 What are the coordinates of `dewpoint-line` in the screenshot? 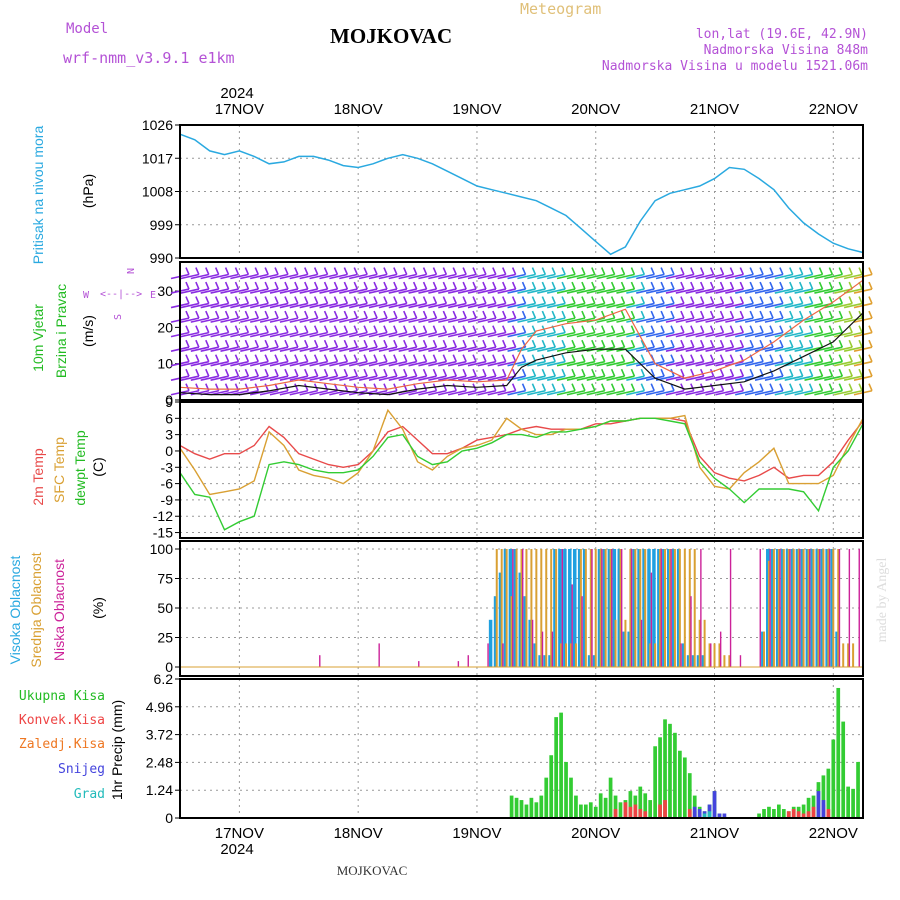 It's located at (521, 474).